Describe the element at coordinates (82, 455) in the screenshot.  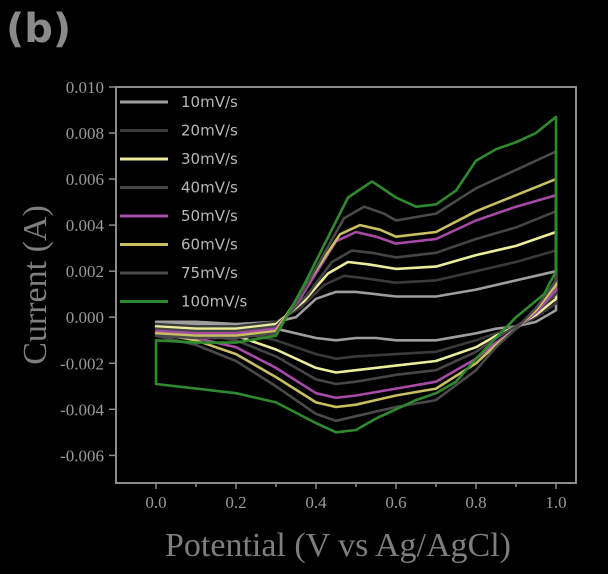
I see `y-tick-label-8: -0.006` at that location.